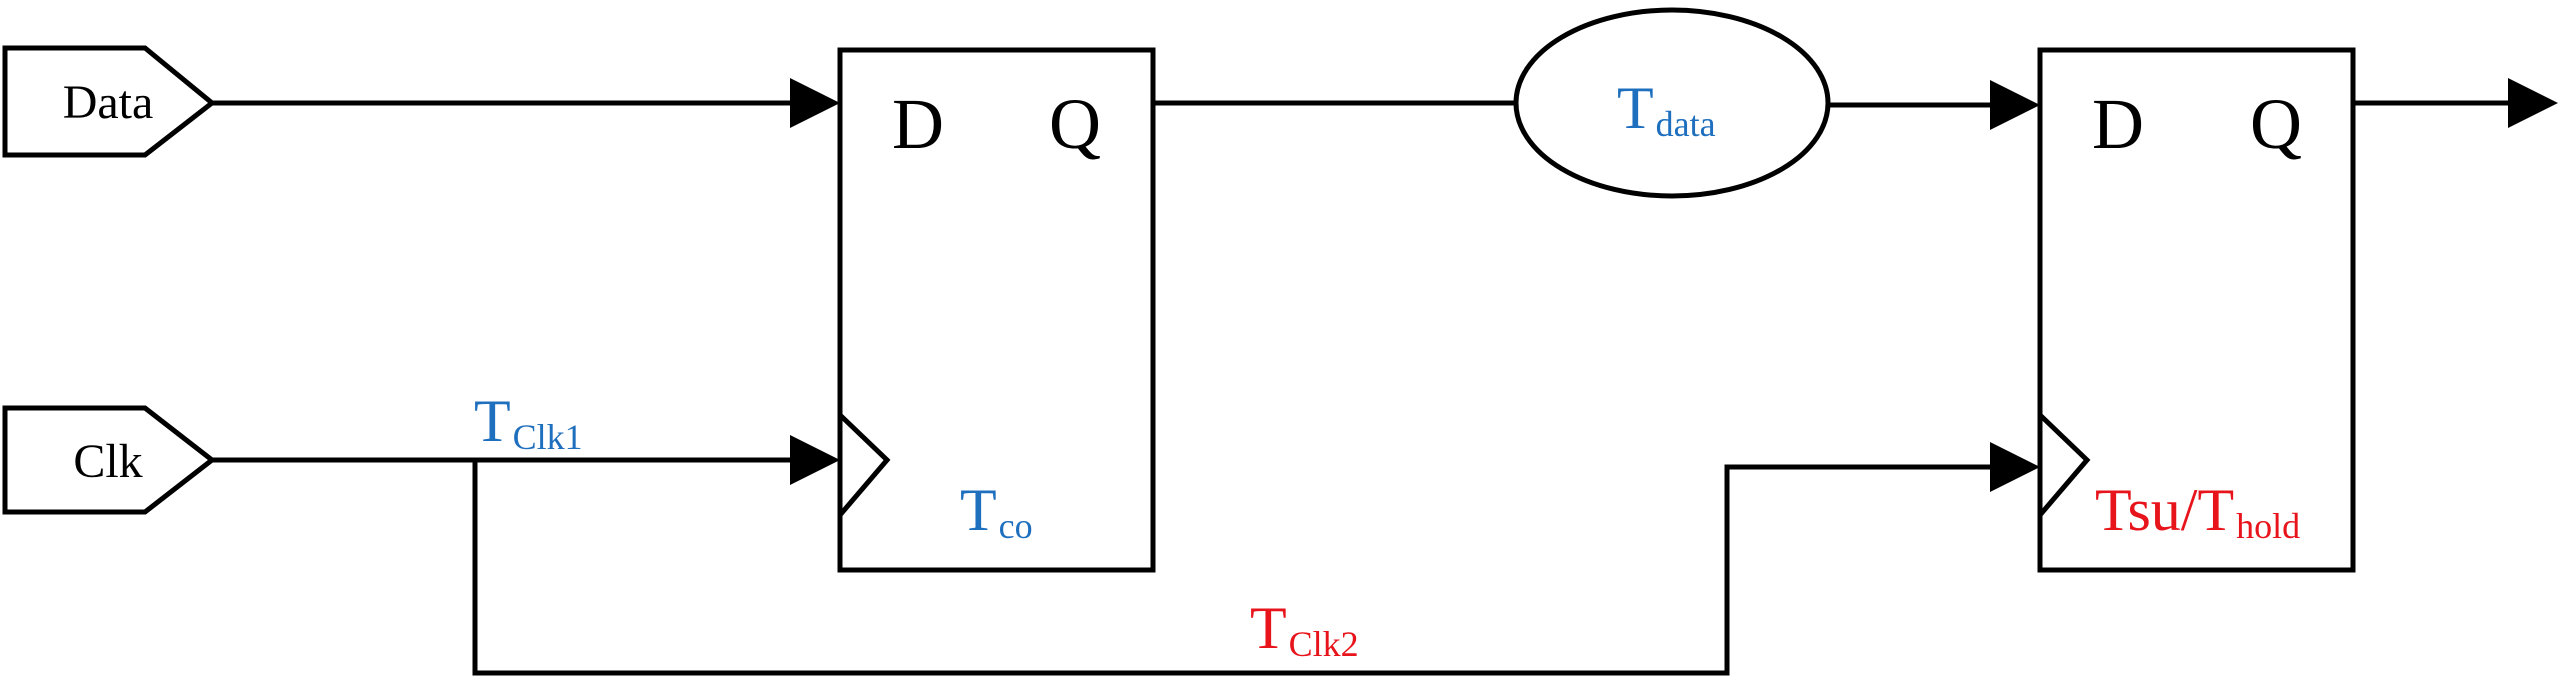  Describe the element at coordinates (815, 103) in the screenshot. I see `data-wire-arrowhead` at that location.